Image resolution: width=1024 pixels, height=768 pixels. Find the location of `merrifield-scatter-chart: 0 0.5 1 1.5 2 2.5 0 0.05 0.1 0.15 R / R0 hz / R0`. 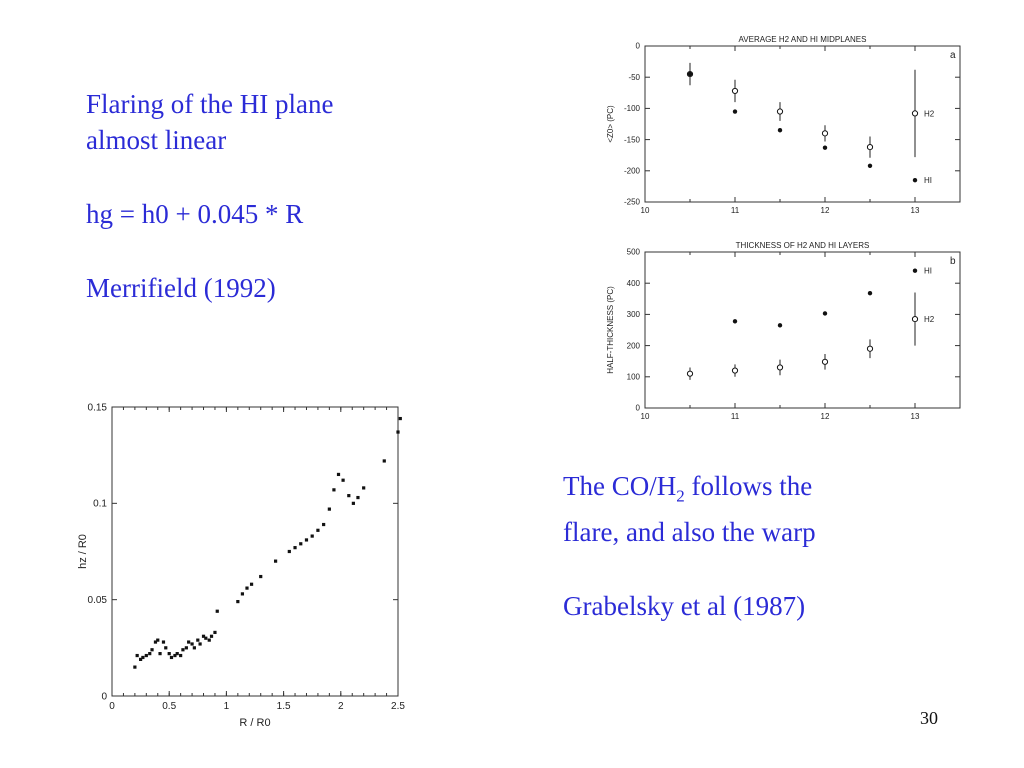

merrifield-scatter-chart: 0 0.5 1 1.5 2 2.5 0 0.05 0.1 0.15 R / R0 hz / R0 is located at coordinates (241, 565).